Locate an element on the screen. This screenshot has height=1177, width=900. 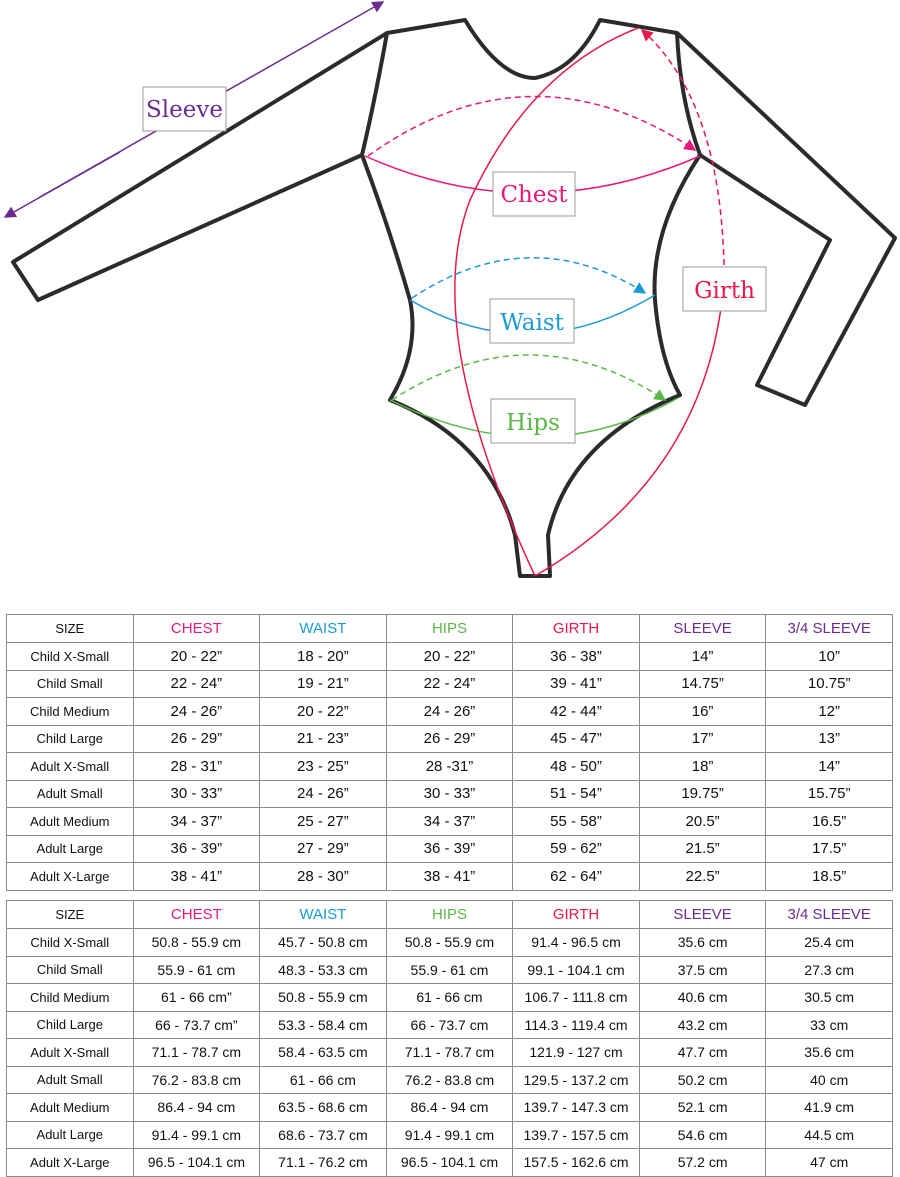
measurement-cell: 18 - 20” is located at coordinates (323, 656).